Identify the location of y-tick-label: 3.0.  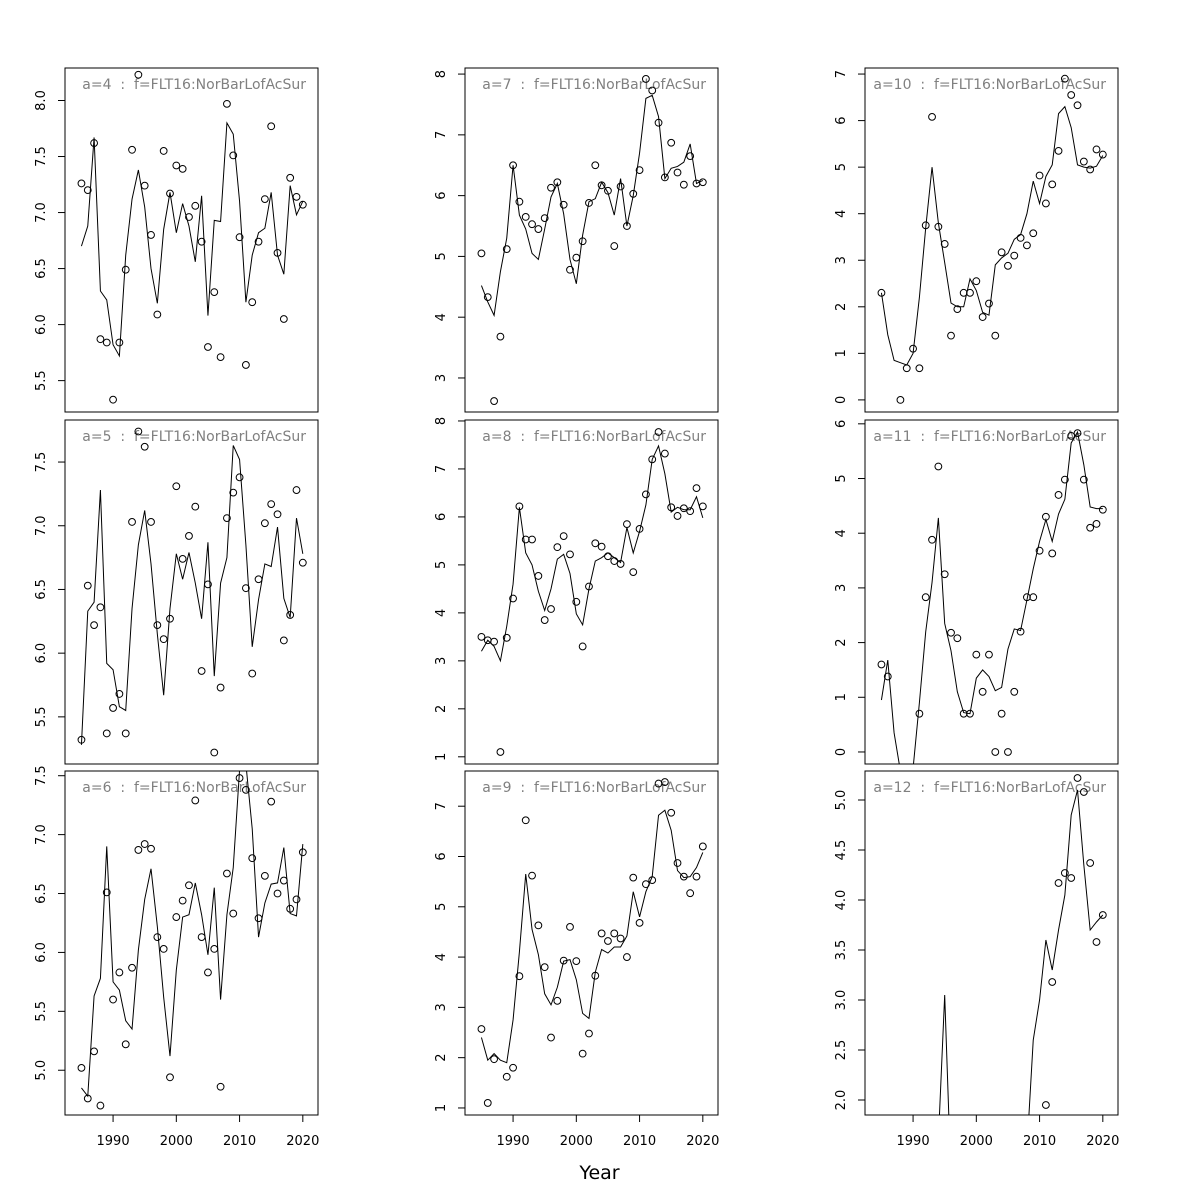
(841, 1000).